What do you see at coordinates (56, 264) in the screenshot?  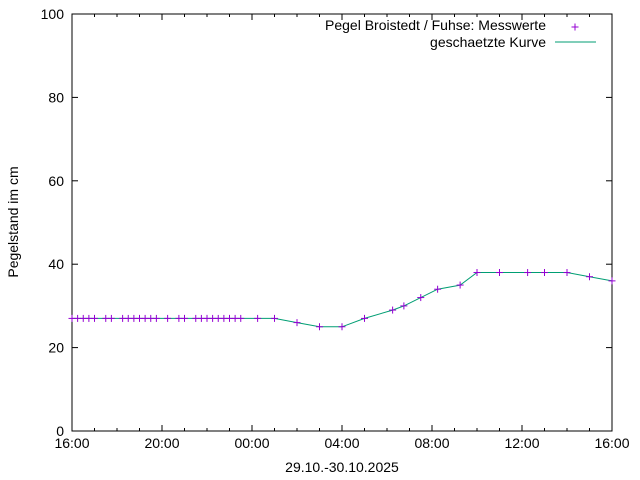 I see `y-tick-label: 40` at bounding box center [56, 264].